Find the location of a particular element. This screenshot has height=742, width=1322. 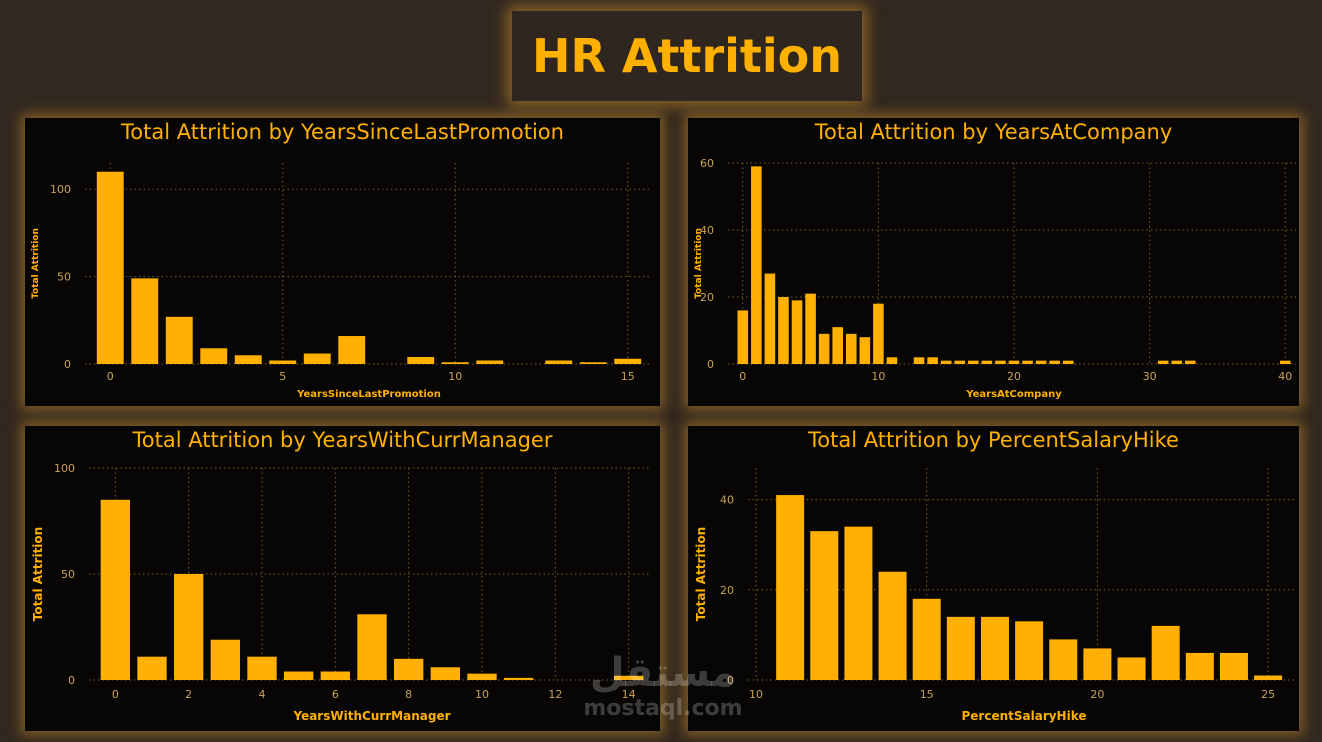

x-tick-label: 20 is located at coordinates (1014, 376).